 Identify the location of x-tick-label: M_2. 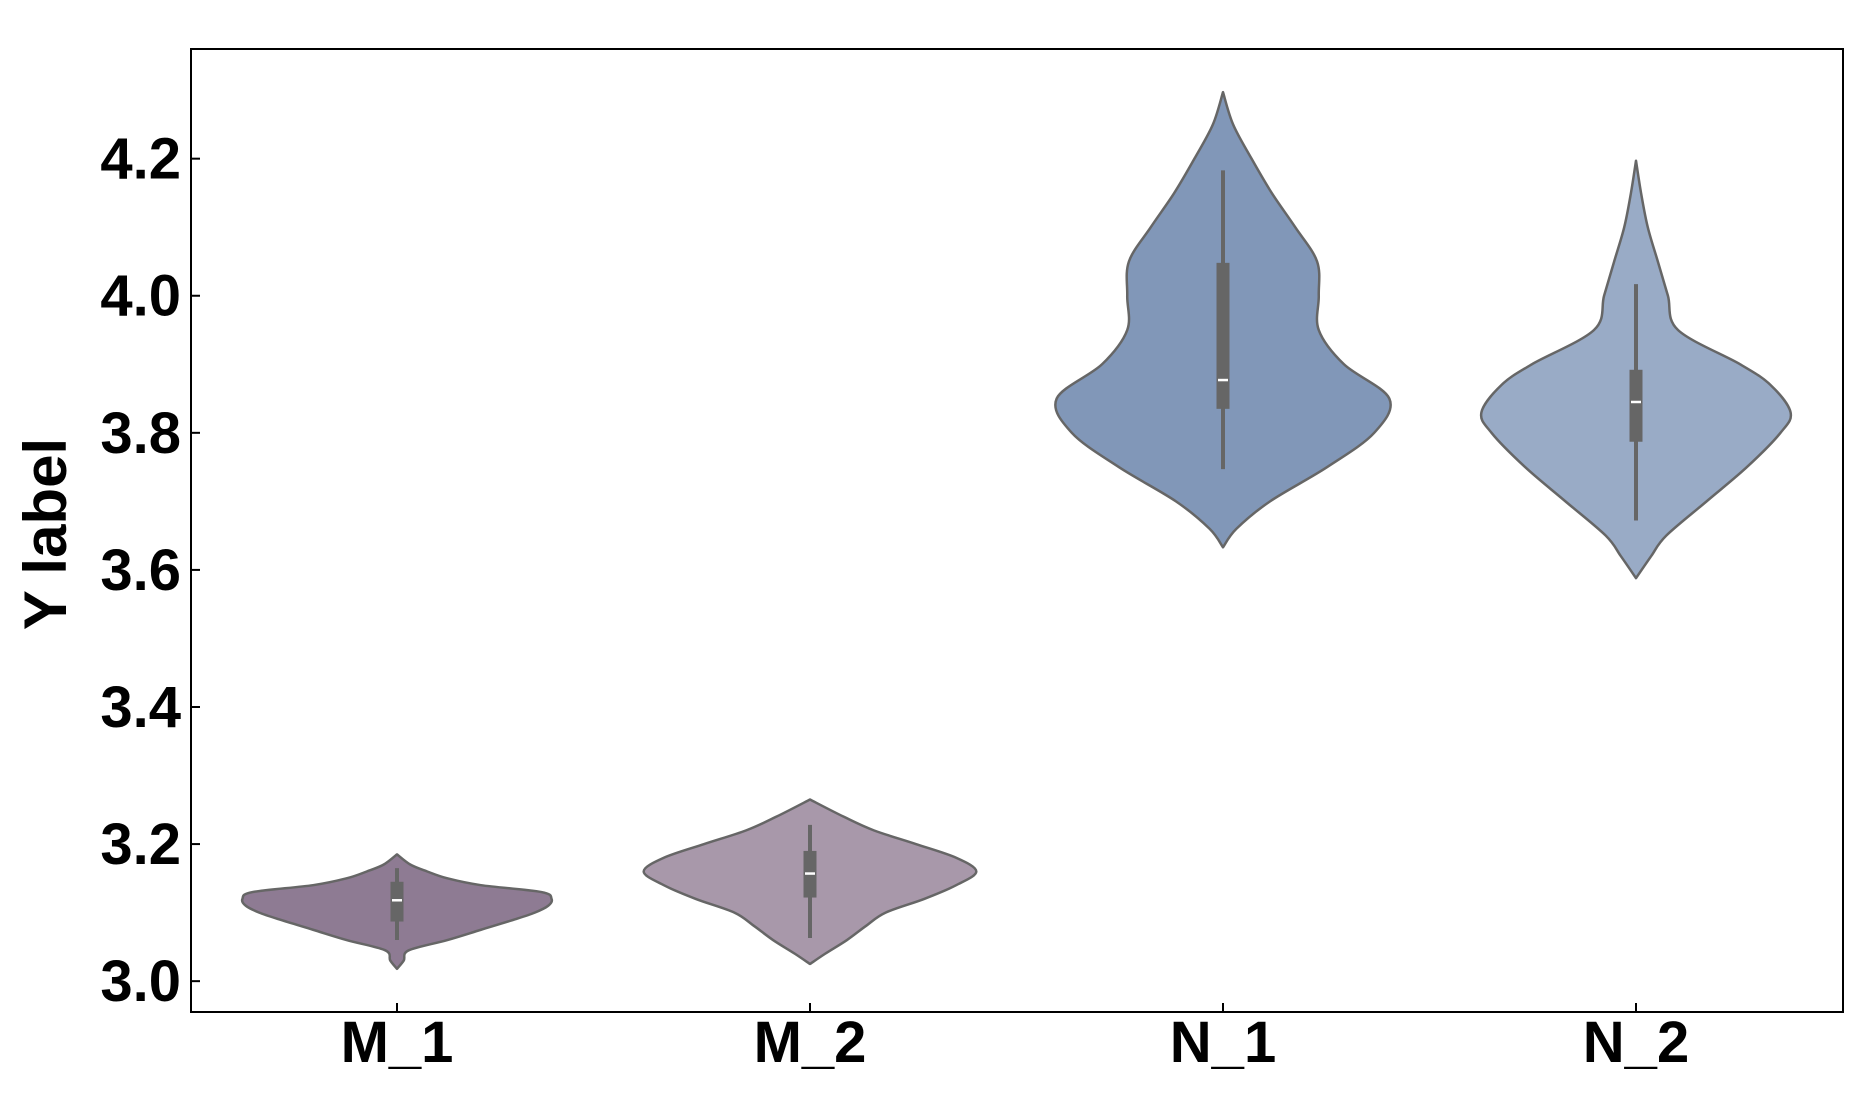
(810, 1042).